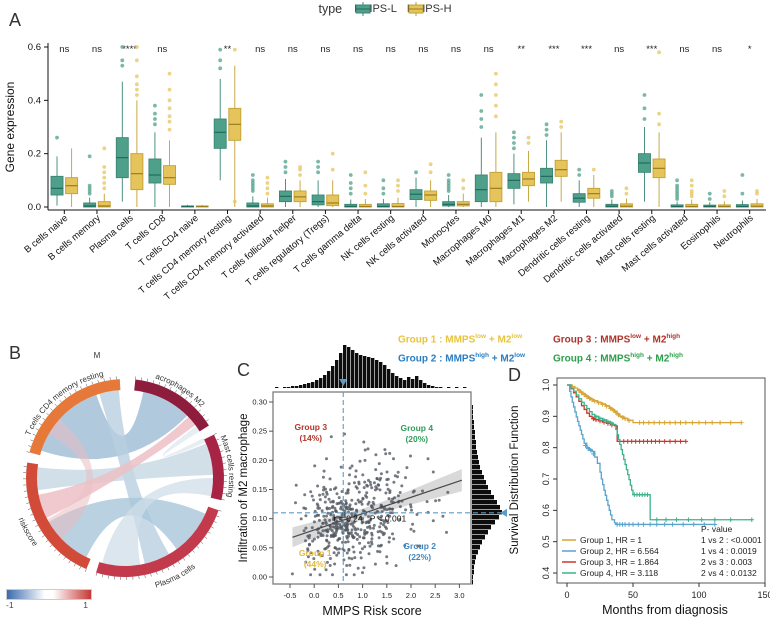 The height and width of the screenshot is (621, 770). Describe the element at coordinates (370, 519) in the screenshot. I see `svg-text: r = 0.24 , P < 0.001` at that location.